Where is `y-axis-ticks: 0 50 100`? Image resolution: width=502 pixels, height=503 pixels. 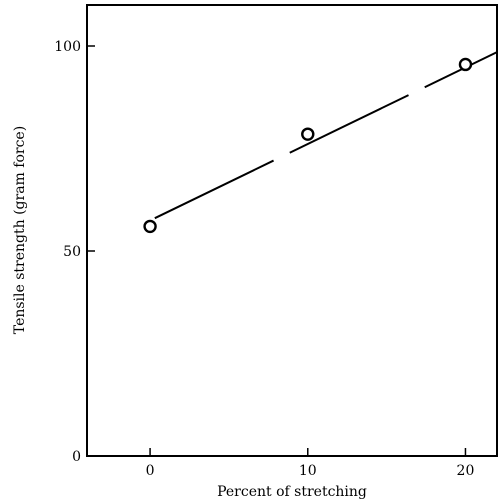
y-axis-ticks: 0 50 100 is located at coordinates (74, 252).